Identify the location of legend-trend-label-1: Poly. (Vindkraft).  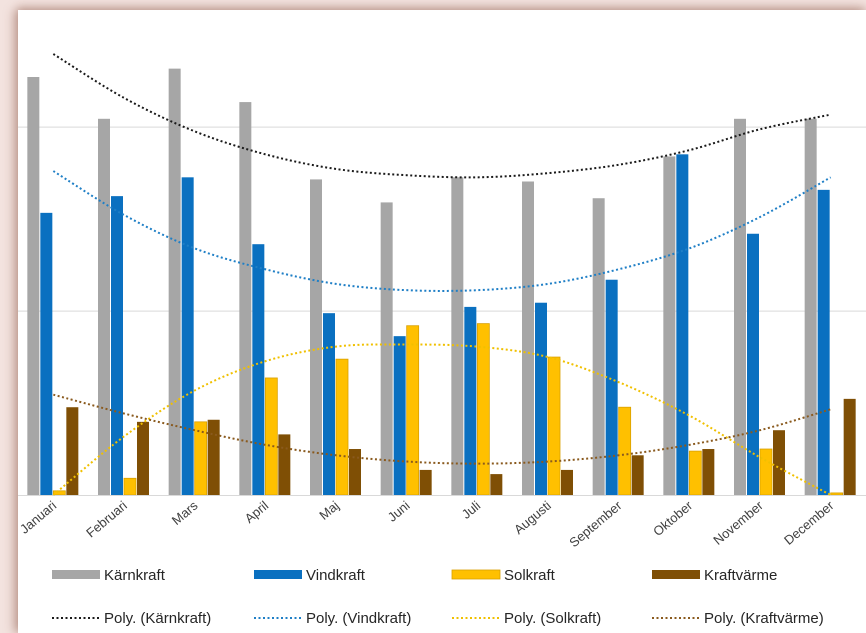
(358, 618).